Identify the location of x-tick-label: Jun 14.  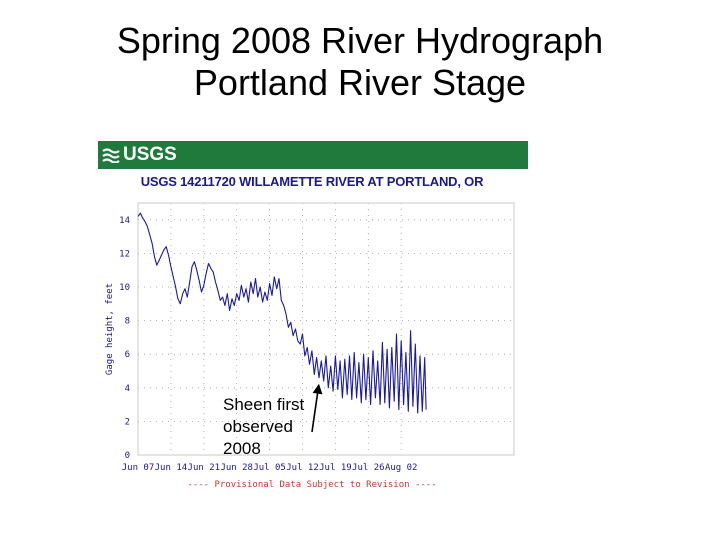
(171, 468).